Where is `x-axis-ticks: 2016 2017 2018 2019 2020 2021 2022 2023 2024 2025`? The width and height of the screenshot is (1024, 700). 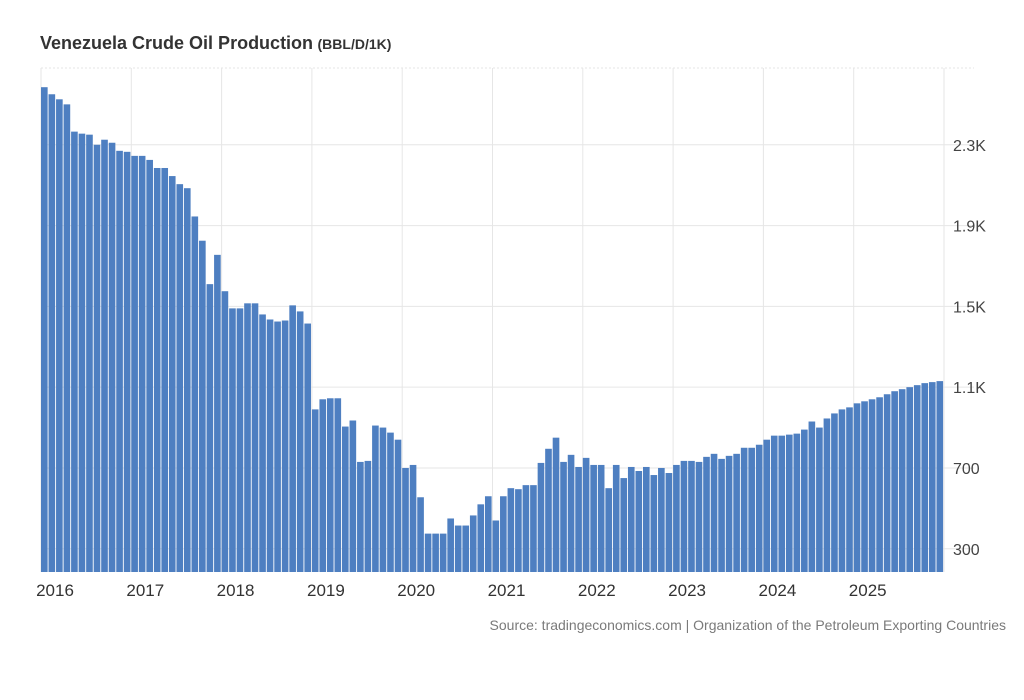 x-axis-ticks: 2016 2017 2018 2019 2020 2021 2022 2023 2024 2025 is located at coordinates (461, 590).